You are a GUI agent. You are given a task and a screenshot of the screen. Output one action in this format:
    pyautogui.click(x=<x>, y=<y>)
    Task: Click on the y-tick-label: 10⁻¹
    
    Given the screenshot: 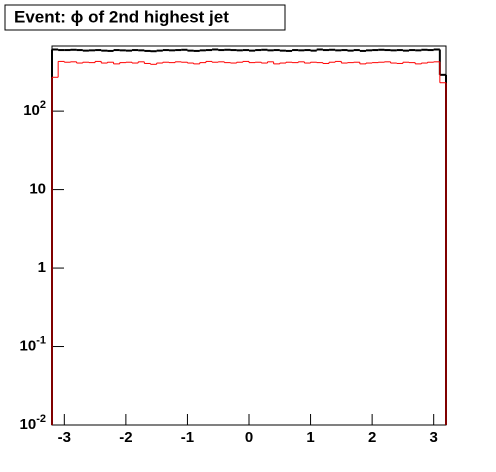 What is the action you would take?
    pyautogui.click(x=33, y=344)
    